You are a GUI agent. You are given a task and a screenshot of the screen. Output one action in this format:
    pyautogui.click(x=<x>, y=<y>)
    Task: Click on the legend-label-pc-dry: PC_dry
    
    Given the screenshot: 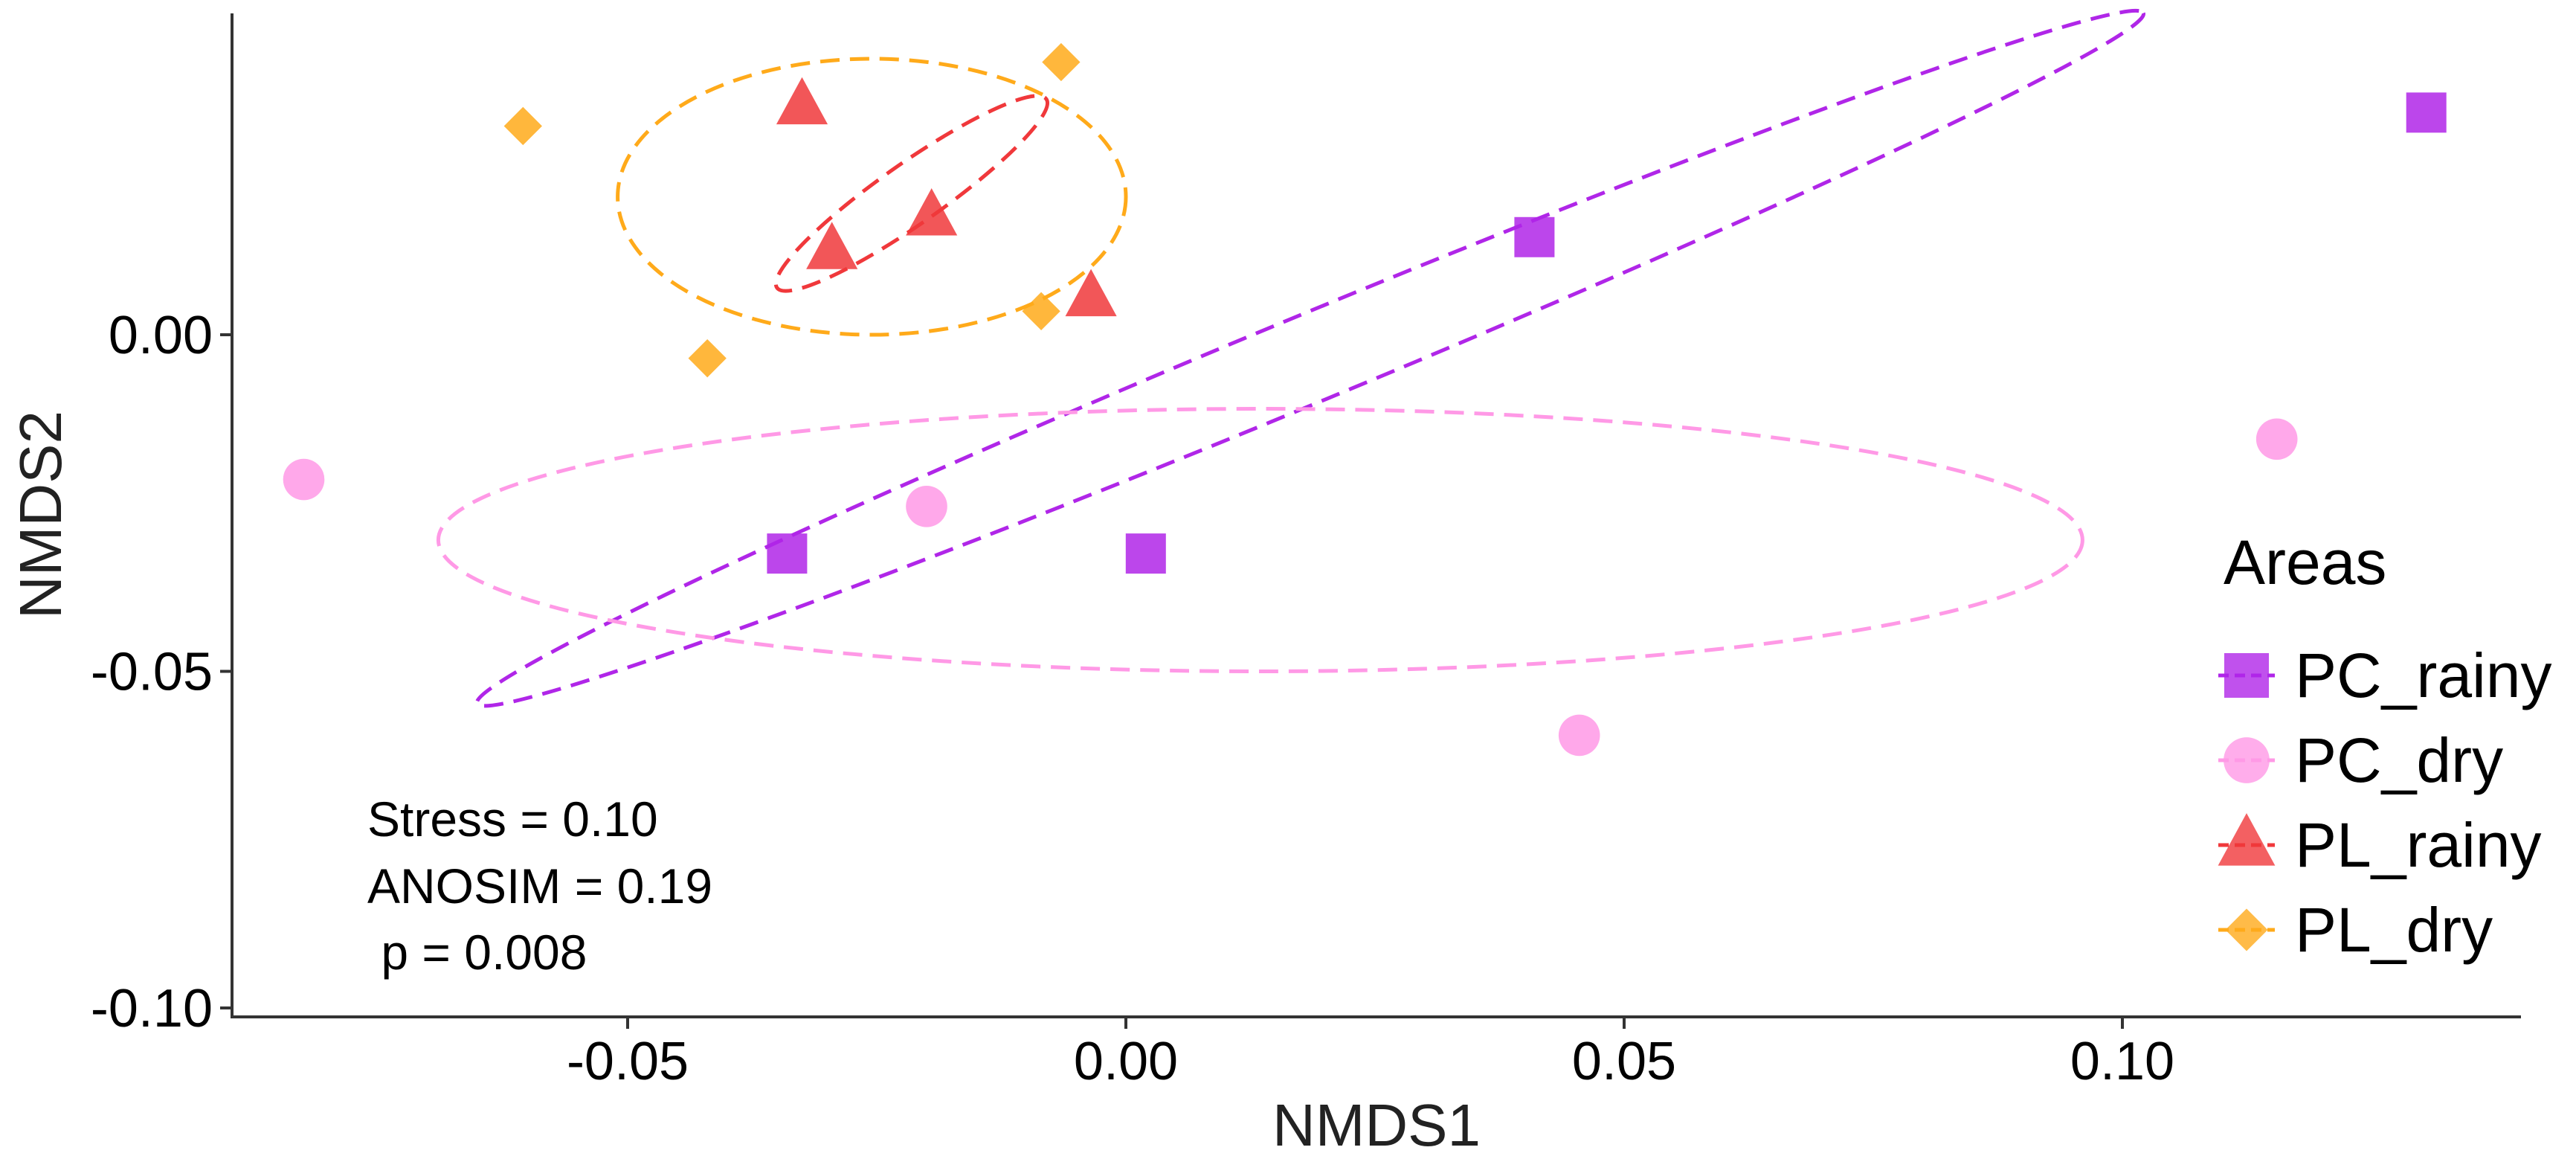 What is the action you would take?
    pyautogui.click(x=2399, y=760)
    